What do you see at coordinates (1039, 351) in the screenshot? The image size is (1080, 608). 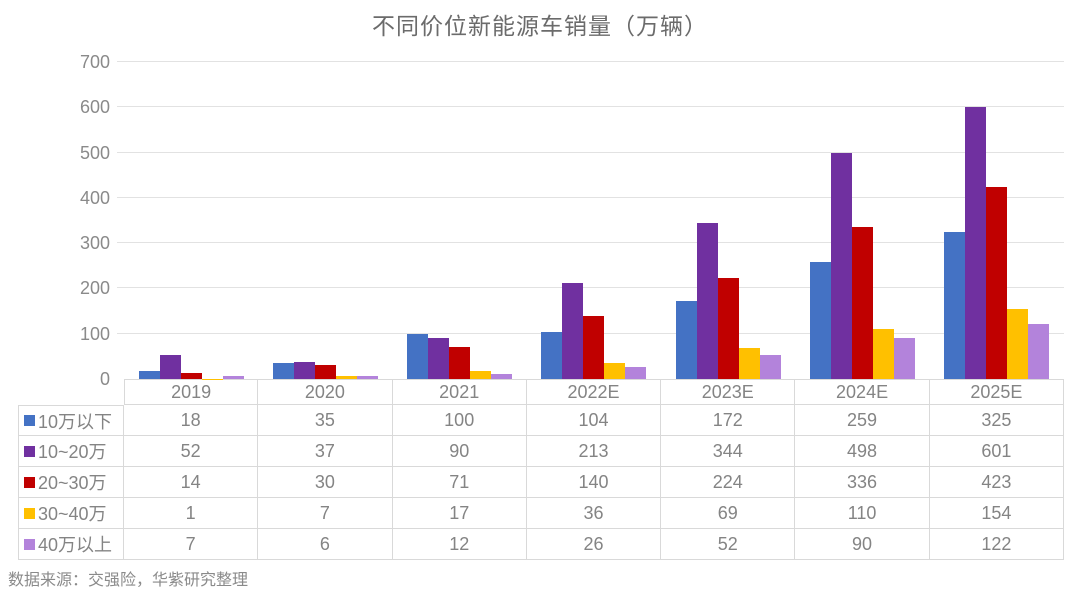 I see `bar-2025E-s4` at bounding box center [1039, 351].